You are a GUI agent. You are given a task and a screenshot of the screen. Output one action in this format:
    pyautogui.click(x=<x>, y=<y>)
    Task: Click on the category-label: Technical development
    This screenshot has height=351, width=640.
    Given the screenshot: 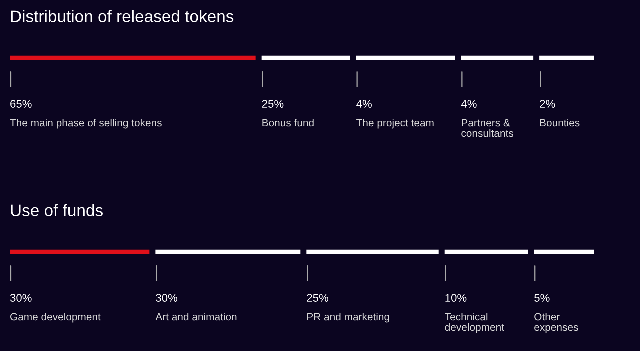 What is the action you would take?
    pyautogui.click(x=474, y=323)
    